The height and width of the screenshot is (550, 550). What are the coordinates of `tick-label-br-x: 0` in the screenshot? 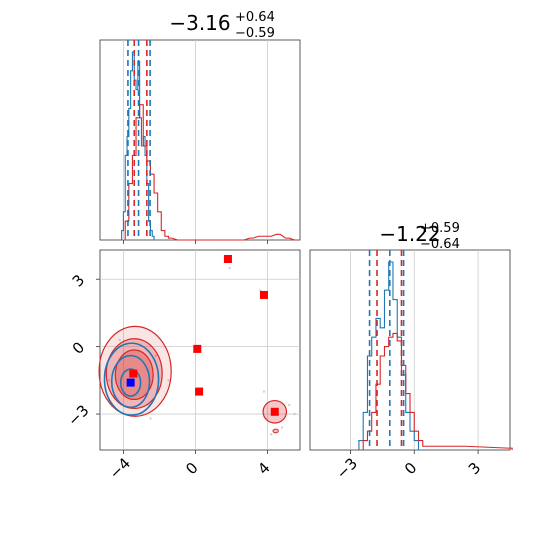 It's located at (410, 468).